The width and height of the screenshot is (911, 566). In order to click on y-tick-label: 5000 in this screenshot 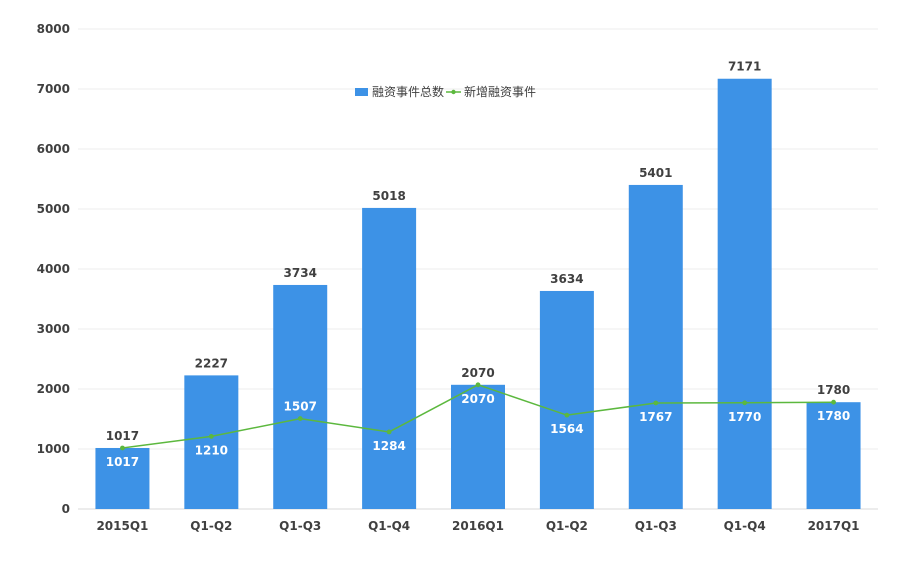, I will do `click(53, 209)`.